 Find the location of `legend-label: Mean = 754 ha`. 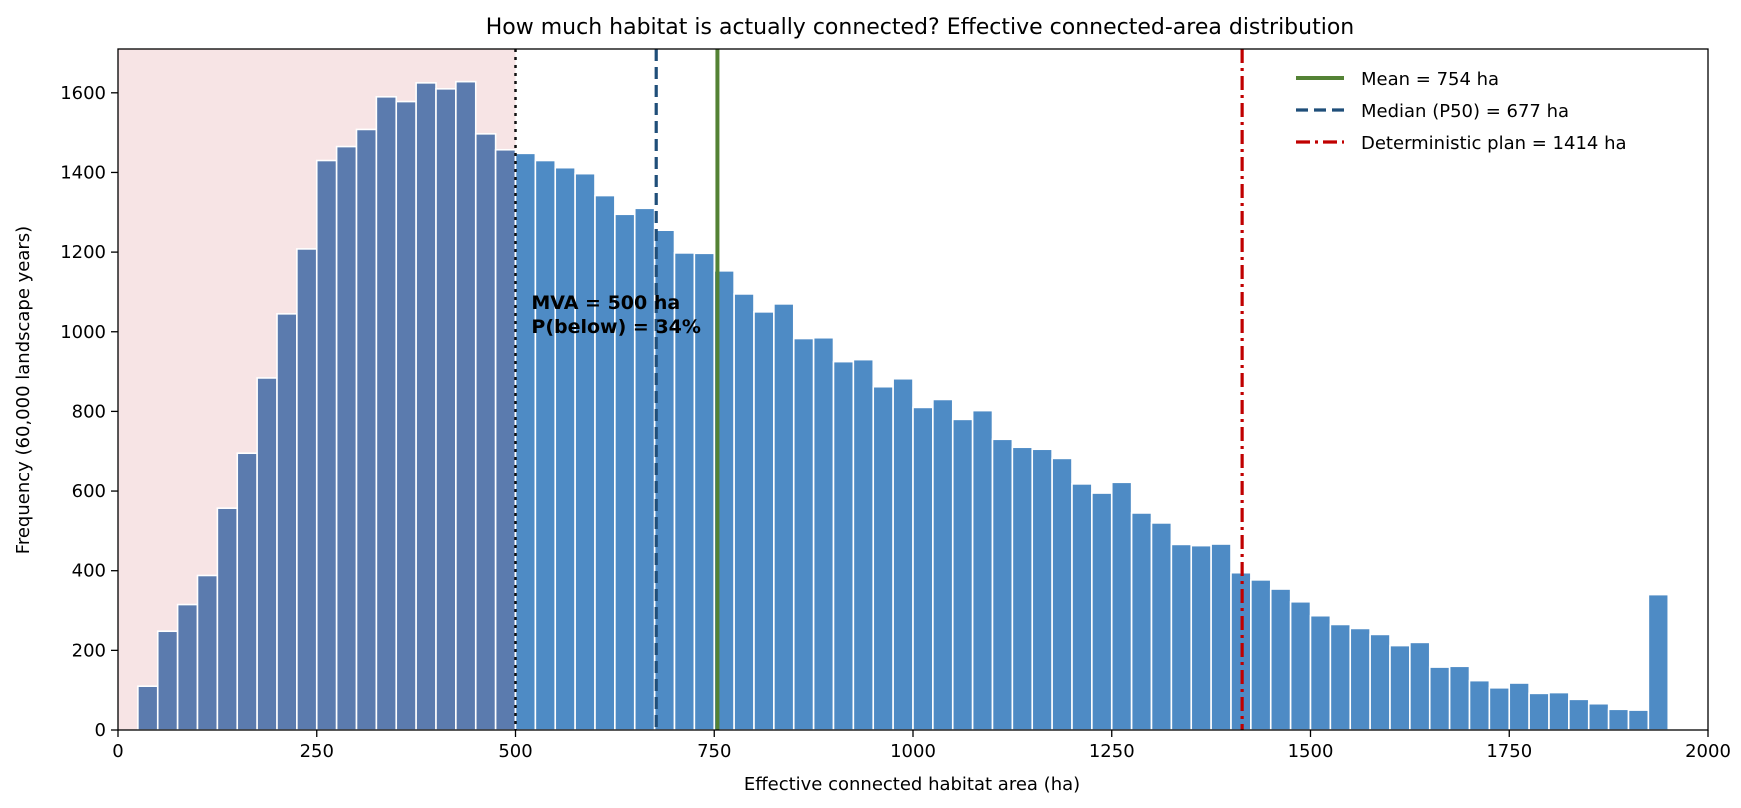

legend-label: Mean = 754 ha is located at coordinates (1430, 79).